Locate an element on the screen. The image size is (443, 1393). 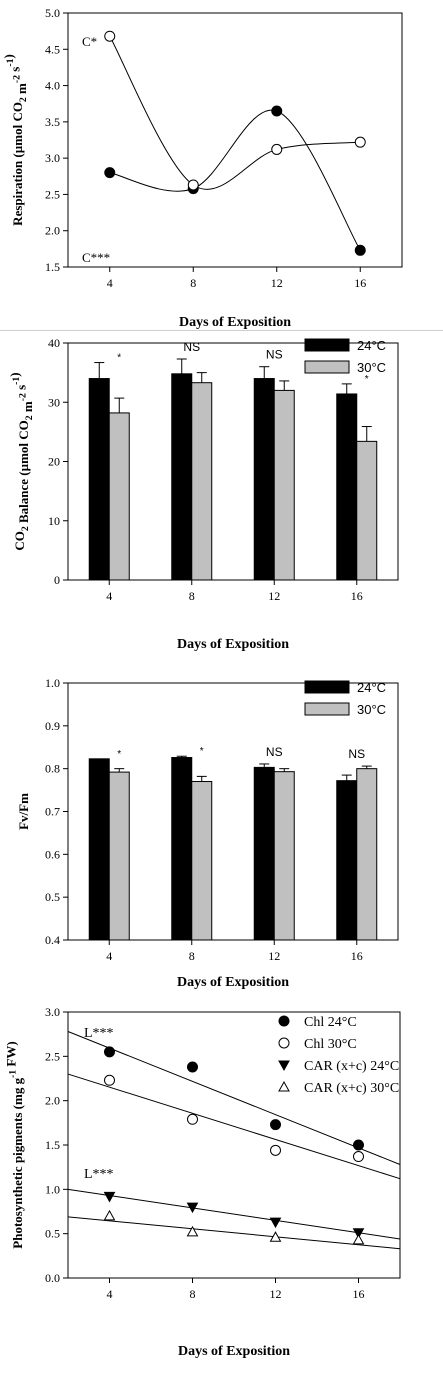
y-tick-label: 5.0 is located at coordinates (52, 13).